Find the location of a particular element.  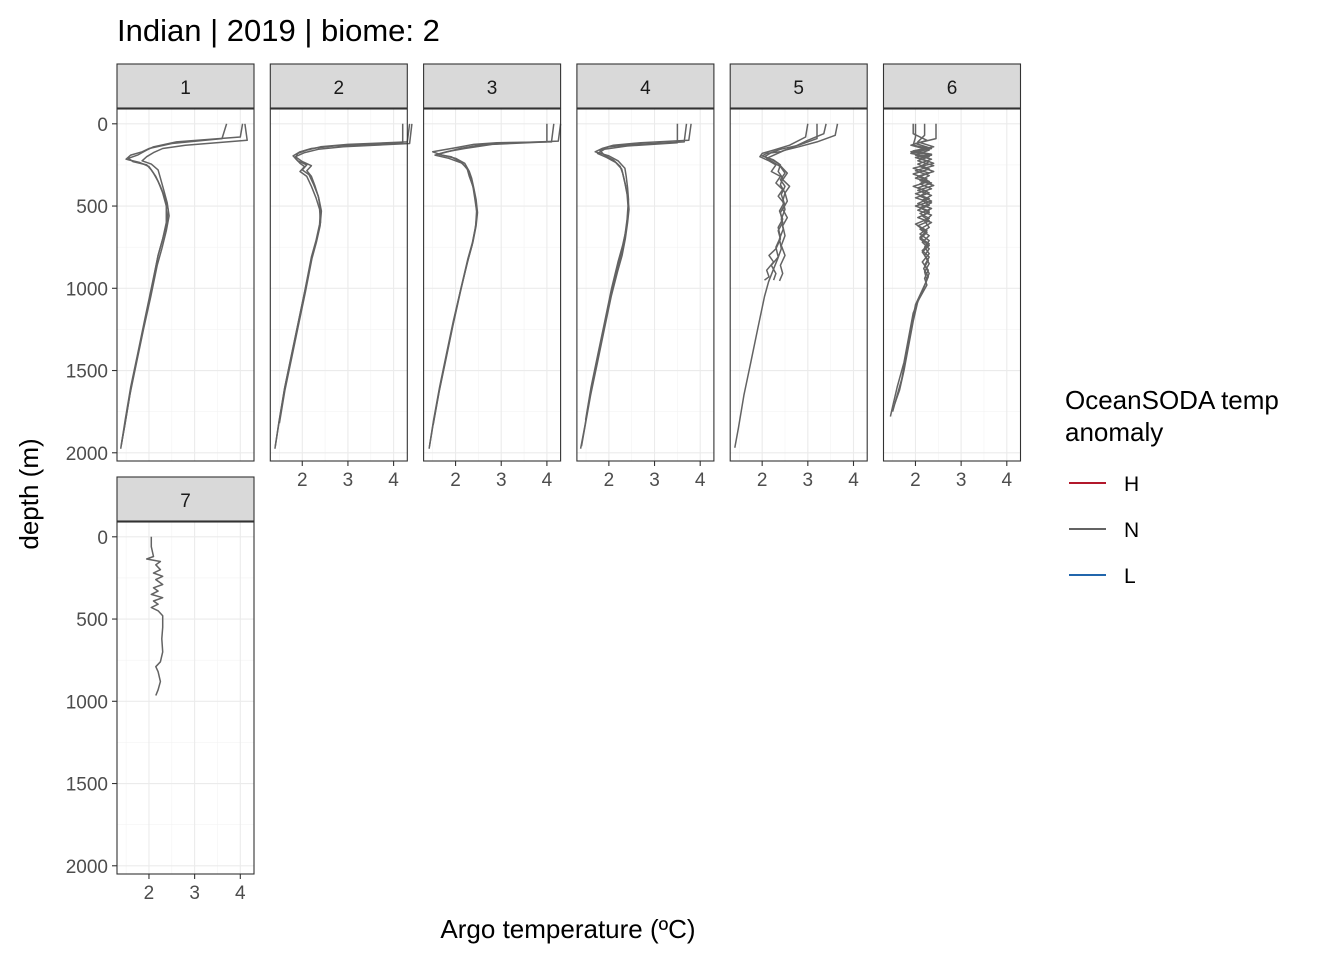

legend-label: N is located at coordinates (1131, 530).